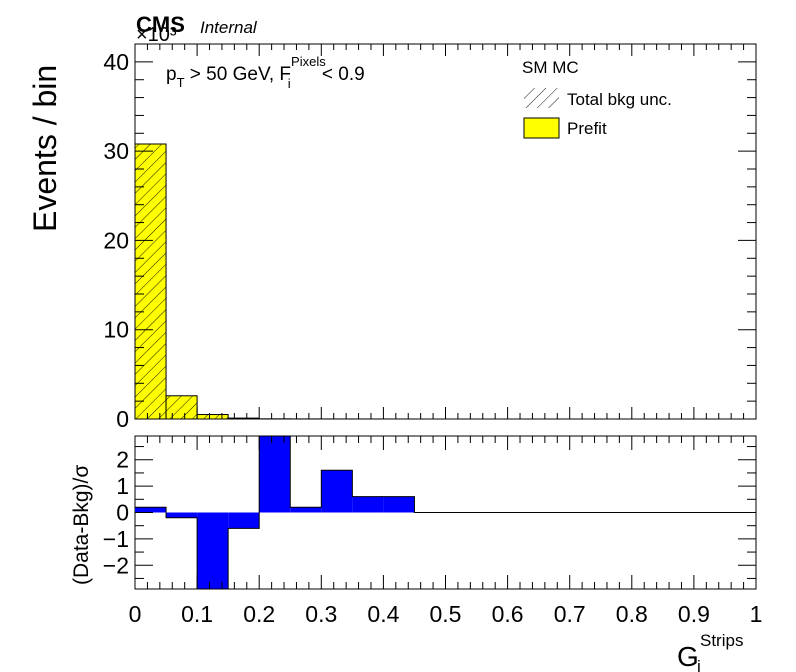 Image resolution: width=796 pixels, height=672 pixels. I want to click on legend-swatch-prefit, so click(541, 128).